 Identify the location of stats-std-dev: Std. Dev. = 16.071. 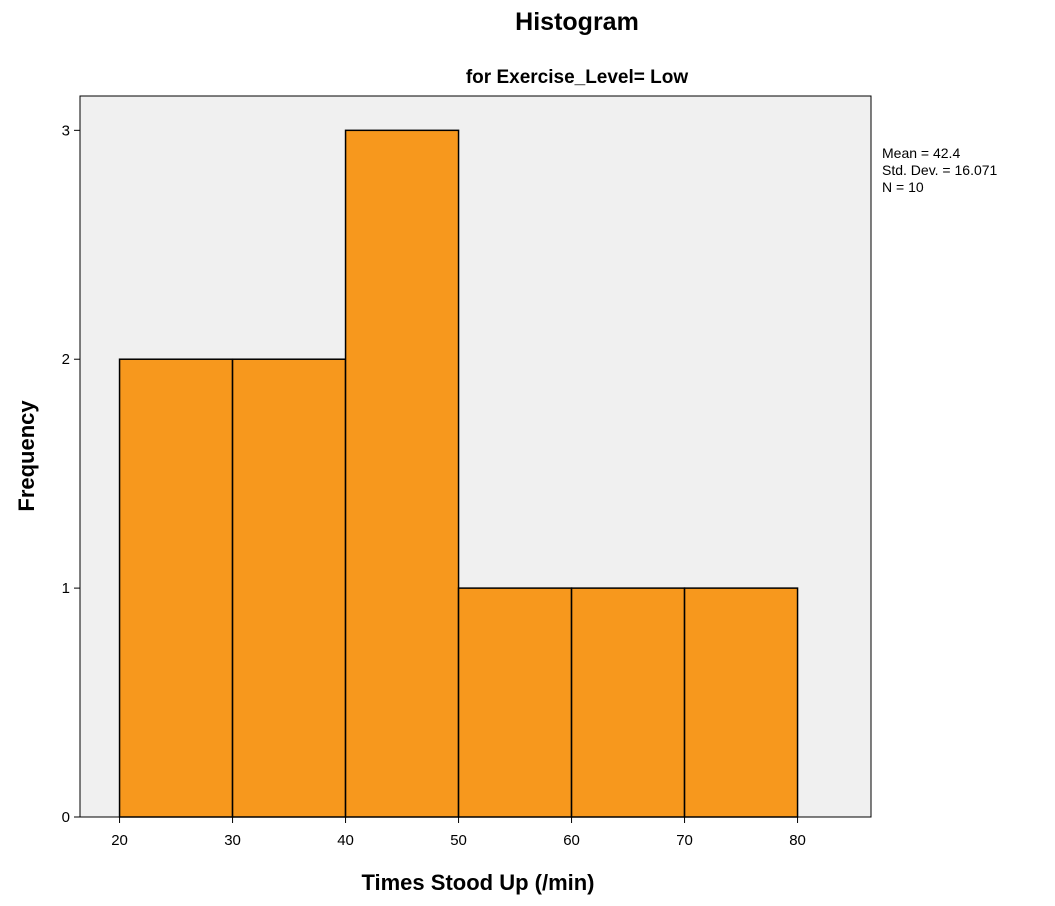
(940, 170).